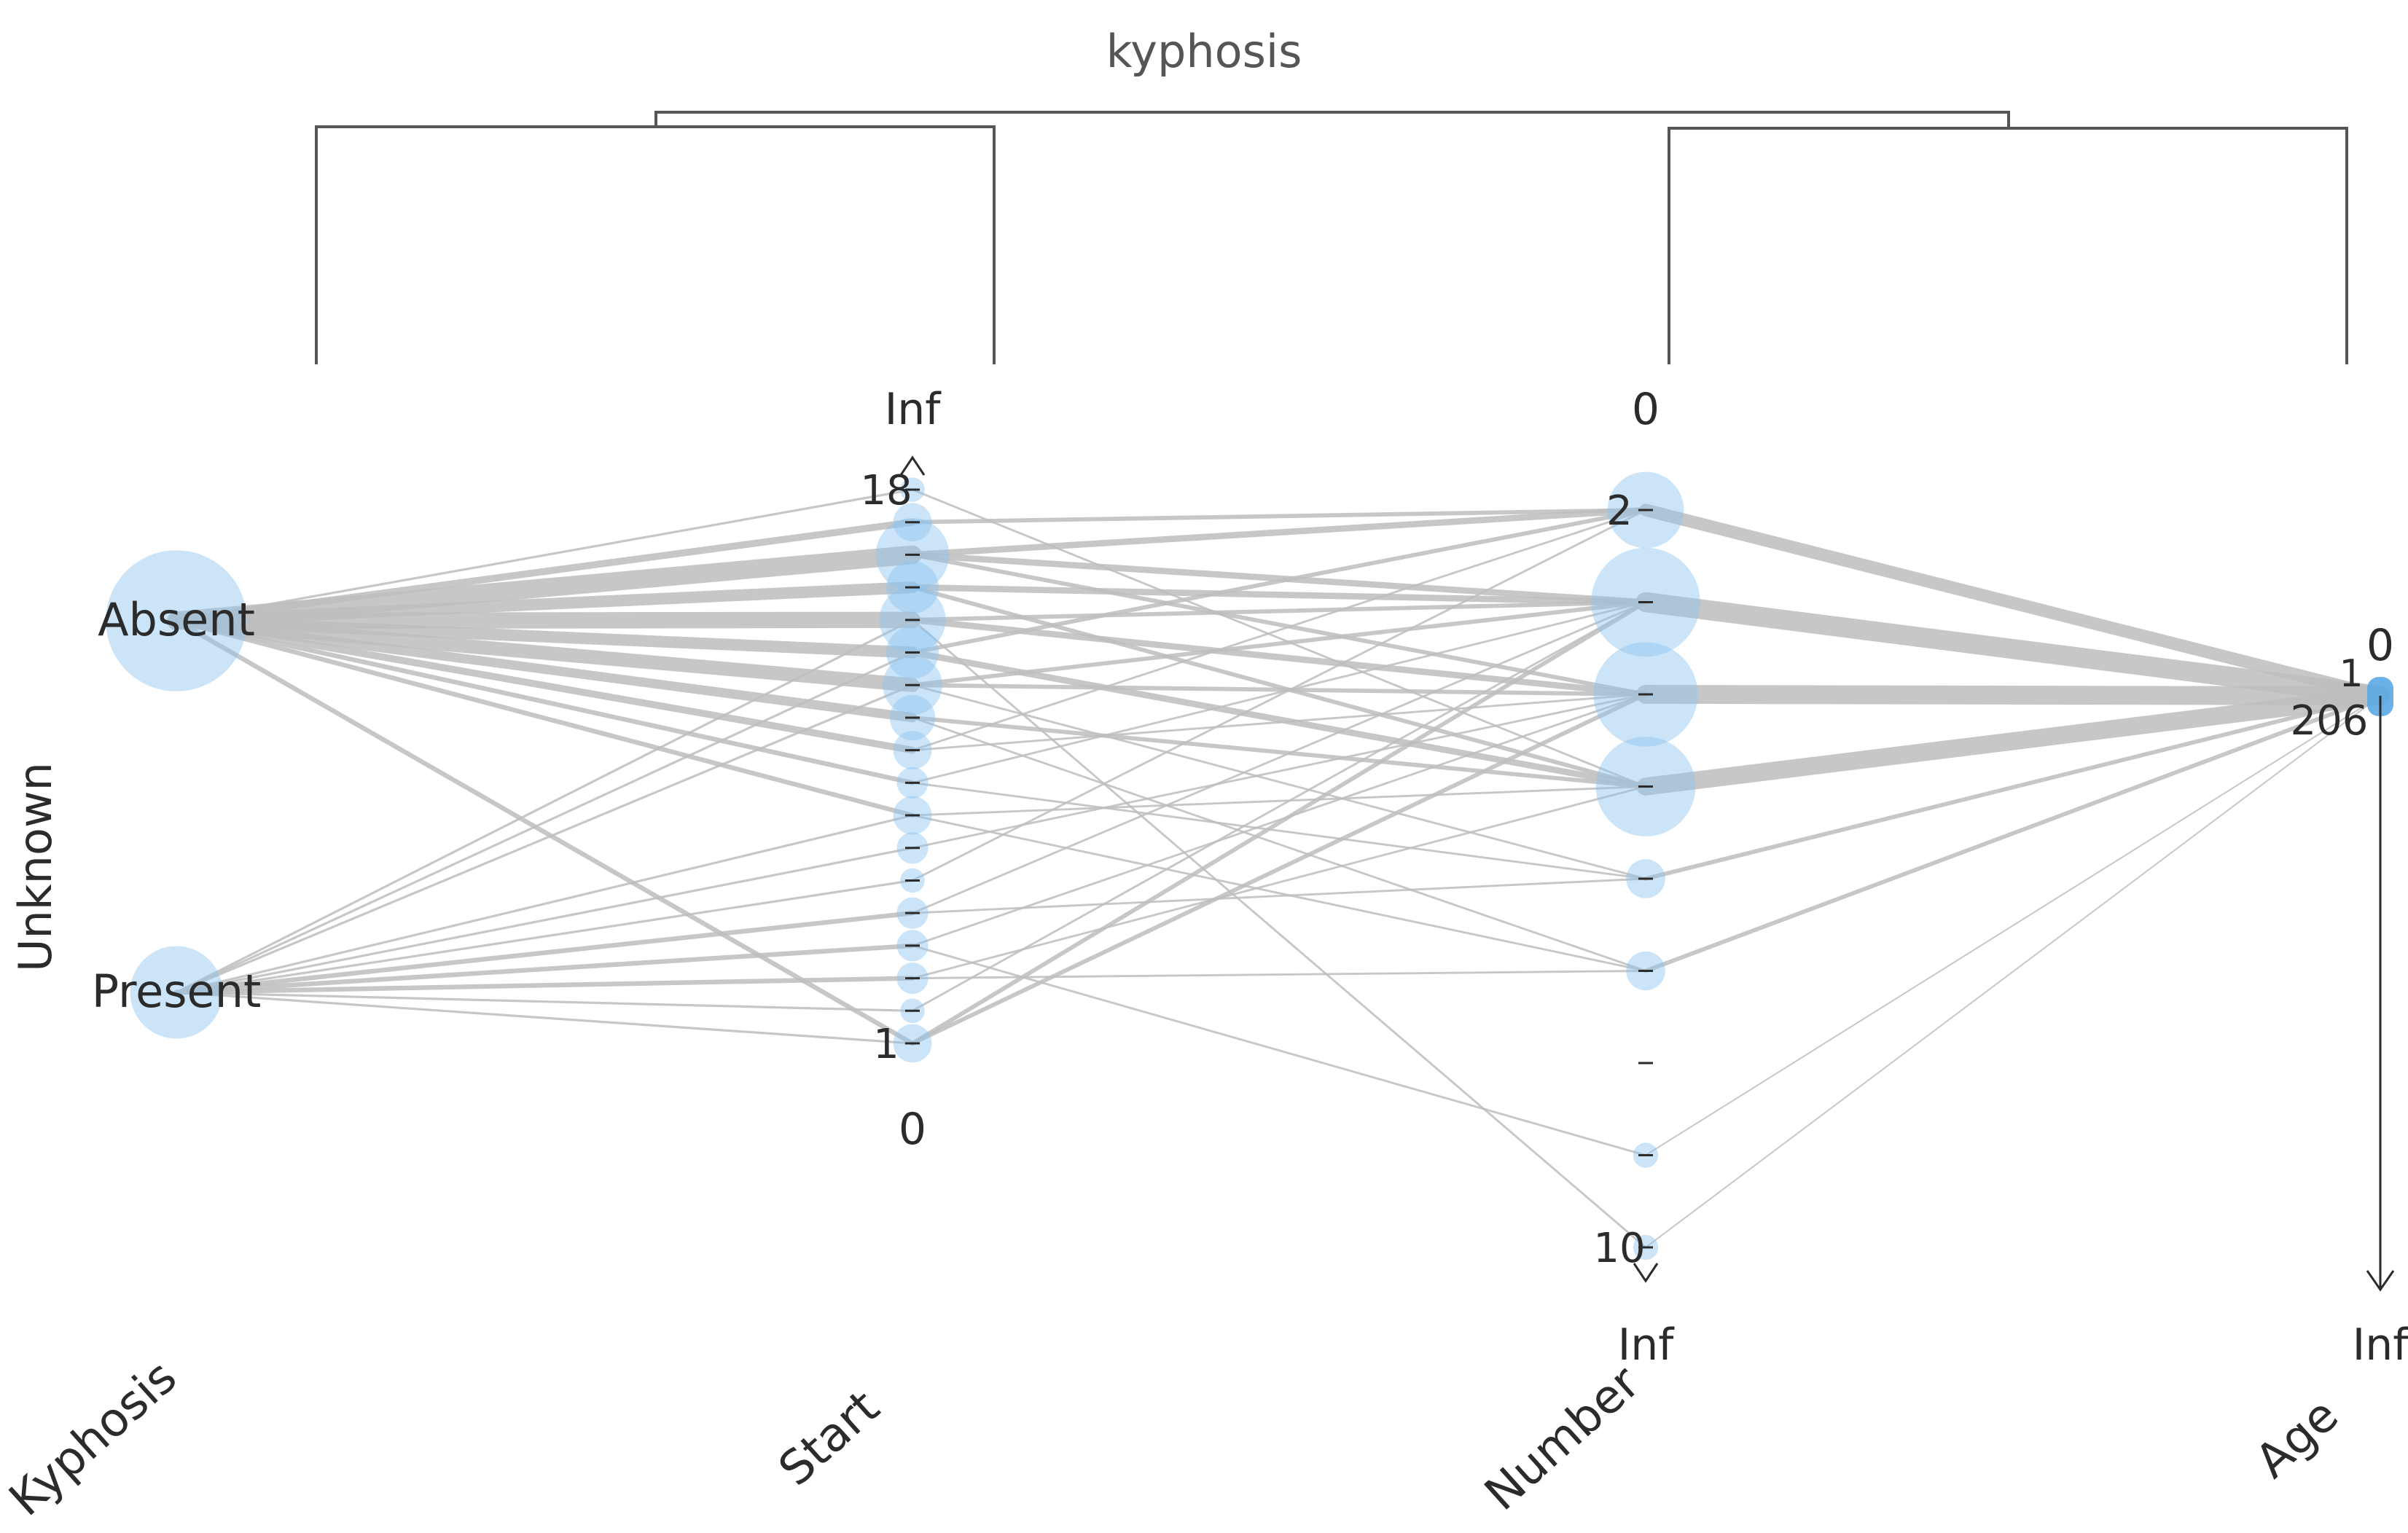 Image resolution: width=2408 pixels, height=1533 pixels. Describe the element at coordinates (2330, 721) in the screenshot. I see `tick-label: 206` at that location.